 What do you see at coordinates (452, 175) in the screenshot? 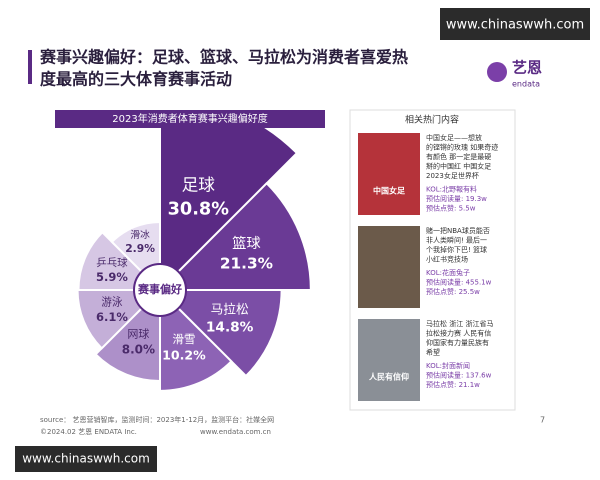
I see `item-text: 2023女足世界杯` at bounding box center [452, 175].